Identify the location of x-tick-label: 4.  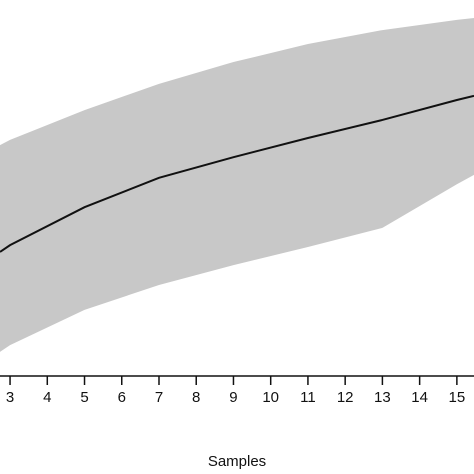
(47, 397).